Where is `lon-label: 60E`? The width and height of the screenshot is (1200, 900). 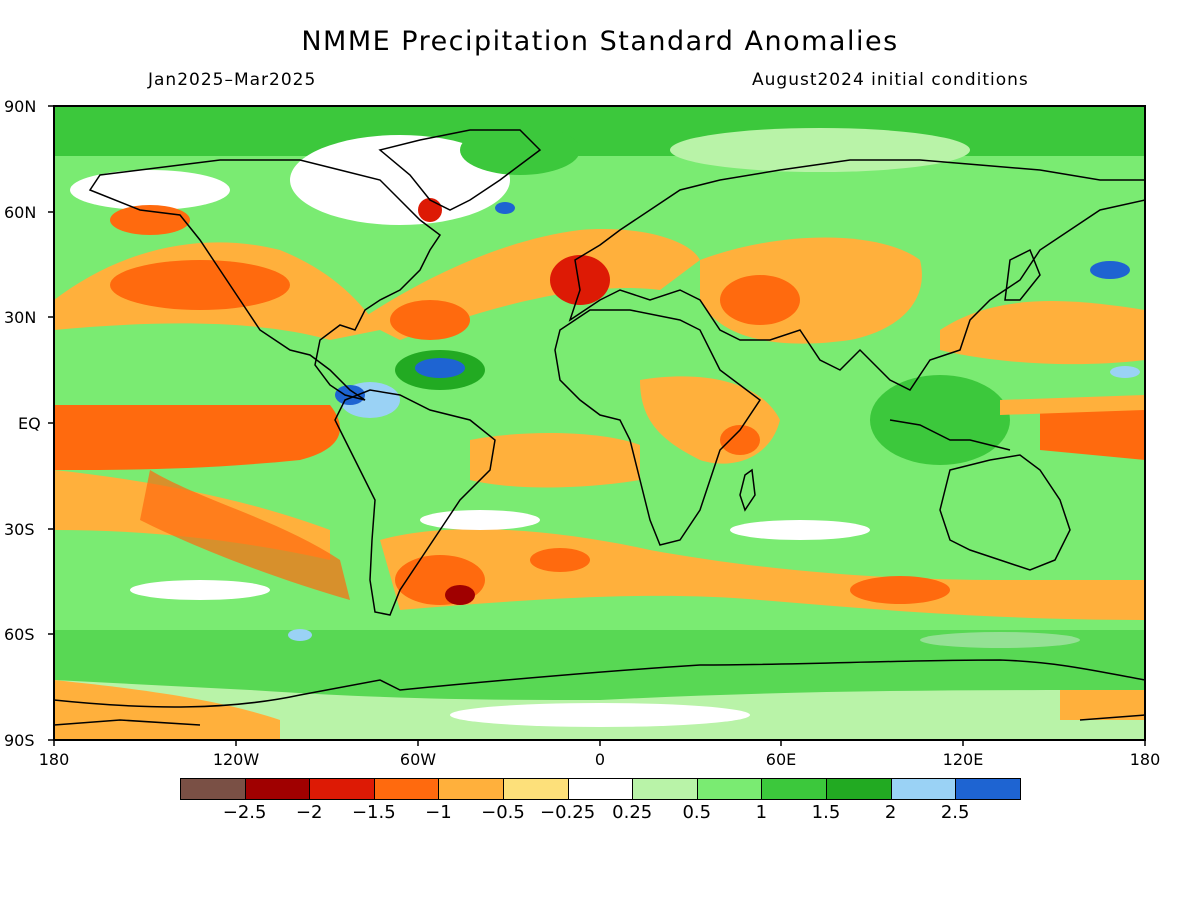
lon-label: 60E is located at coordinates (781, 759).